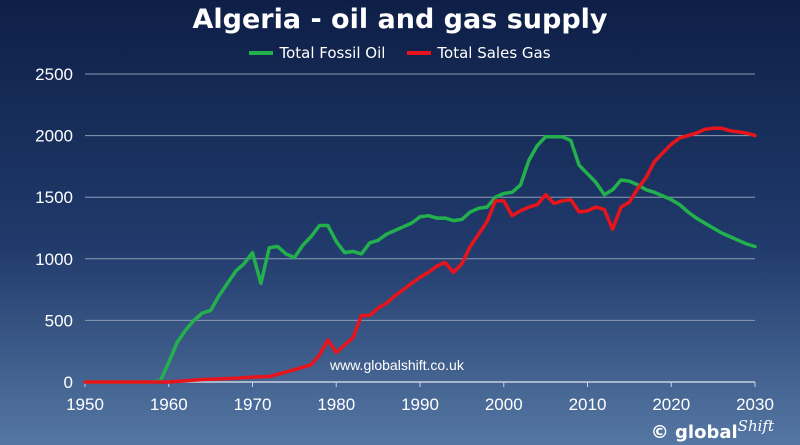 The image size is (800, 445). I want to click on x-tick-label: 1970, so click(253, 404).